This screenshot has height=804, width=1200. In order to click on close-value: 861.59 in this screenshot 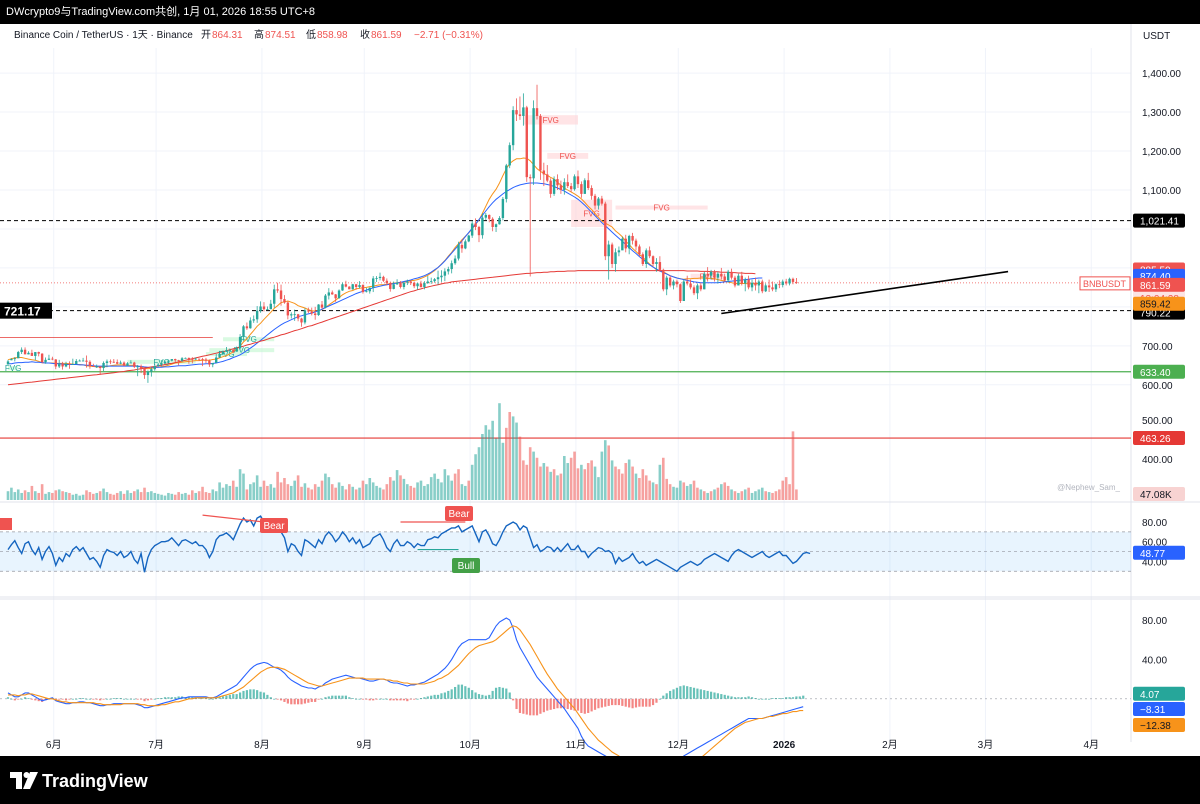, I will do `click(386, 35)`.